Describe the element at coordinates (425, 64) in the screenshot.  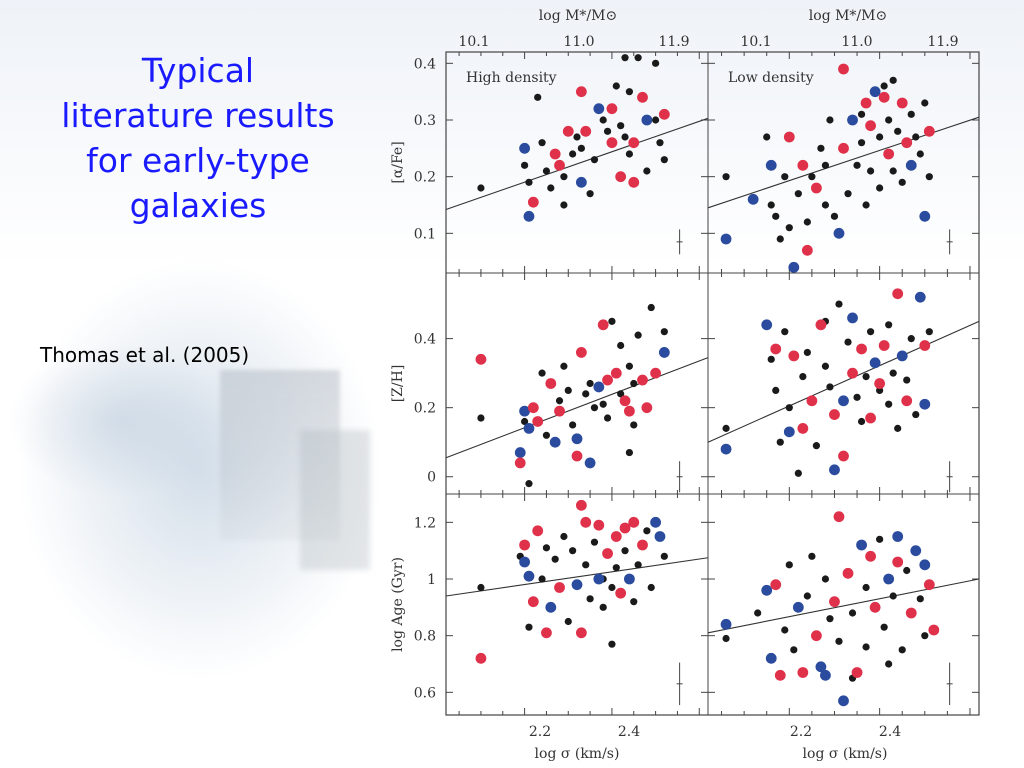
I see `y-tick-label: 0.4` at that location.